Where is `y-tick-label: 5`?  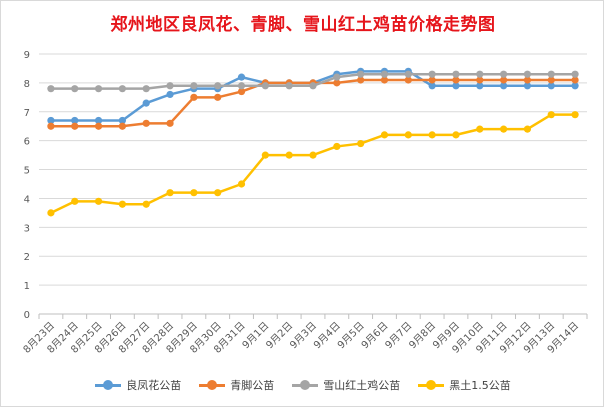
y-tick-label: 5 is located at coordinates (27, 171).